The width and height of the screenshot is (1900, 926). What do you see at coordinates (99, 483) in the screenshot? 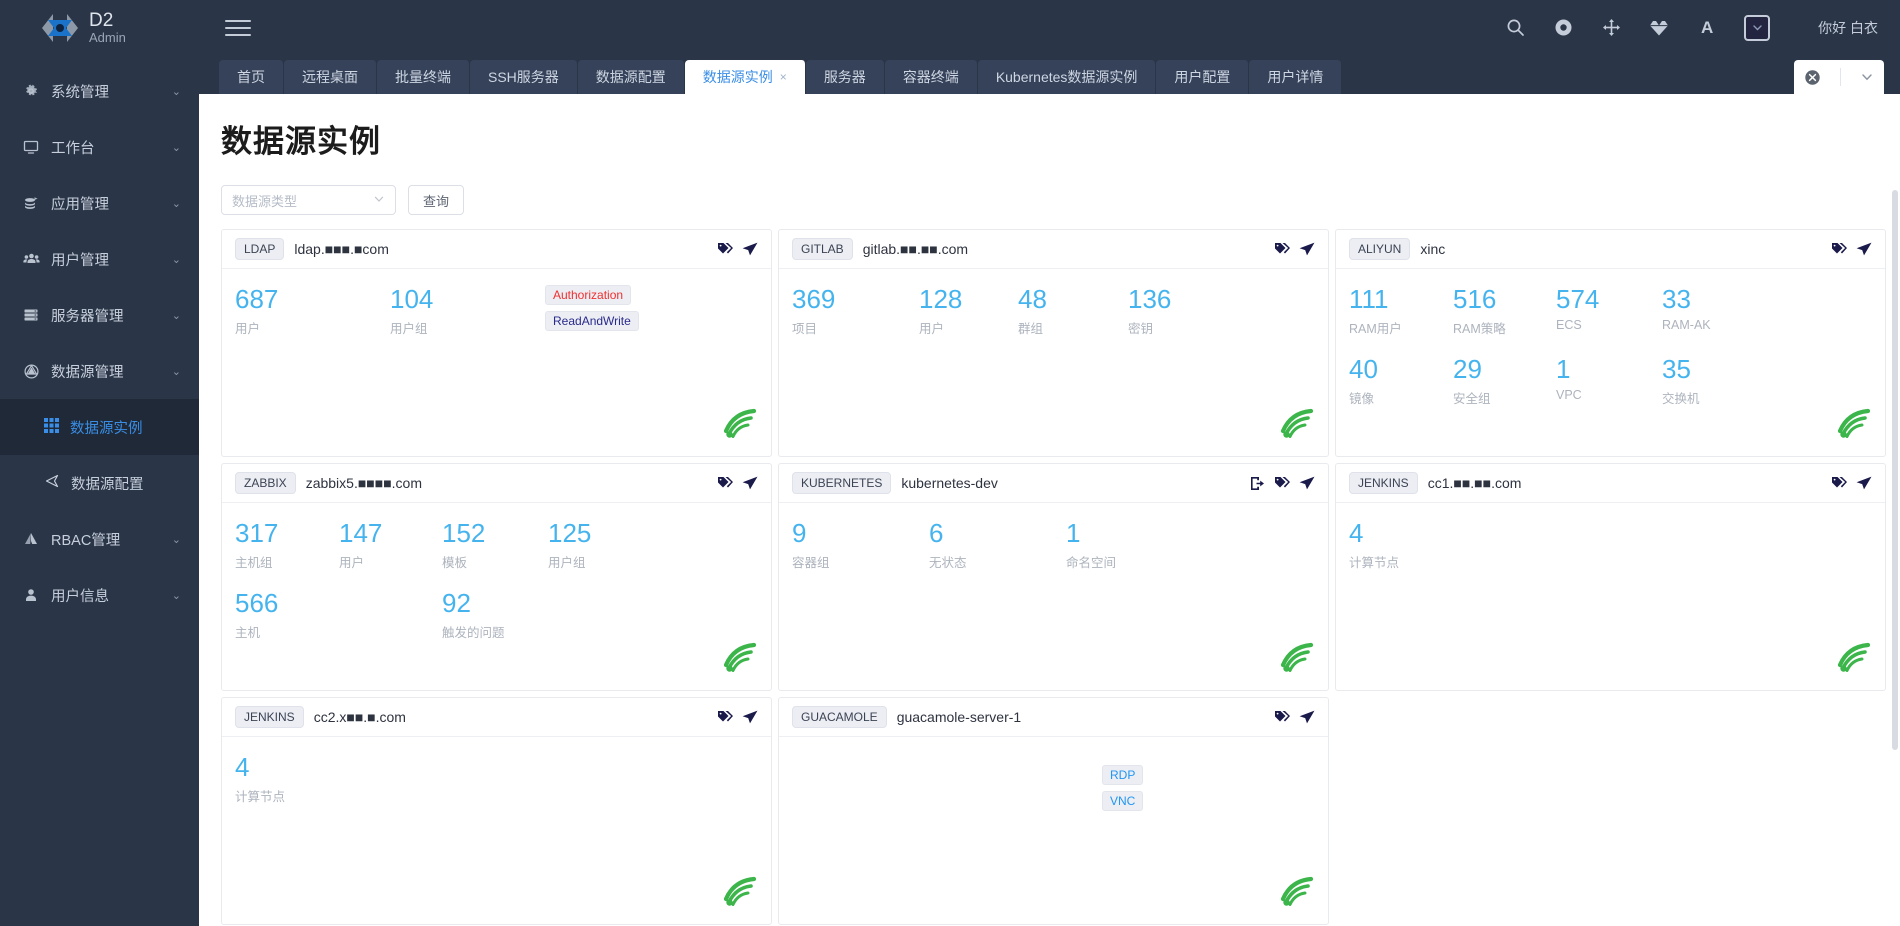
I see `sidebar-item-datasource-config: 数据源配置` at bounding box center [99, 483].